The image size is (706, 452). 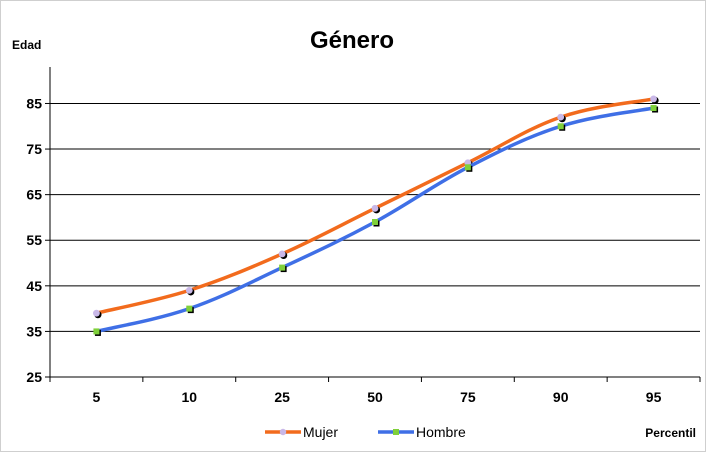 I want to click on legend-label-mujer: Mujer, so click(x=320, y=432).